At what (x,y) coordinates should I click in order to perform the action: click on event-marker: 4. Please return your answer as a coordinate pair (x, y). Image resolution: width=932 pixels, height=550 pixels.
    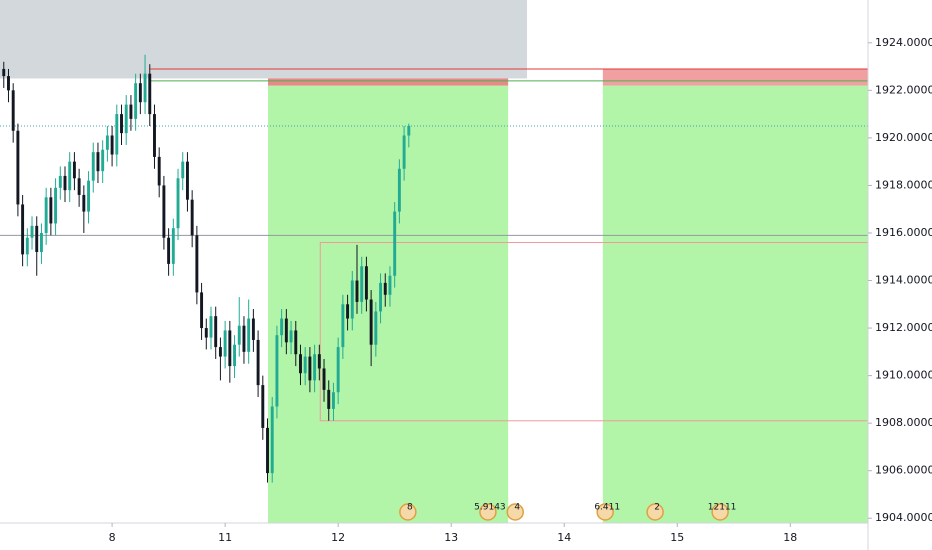
    Looking at the image, I should click on (515, 512).